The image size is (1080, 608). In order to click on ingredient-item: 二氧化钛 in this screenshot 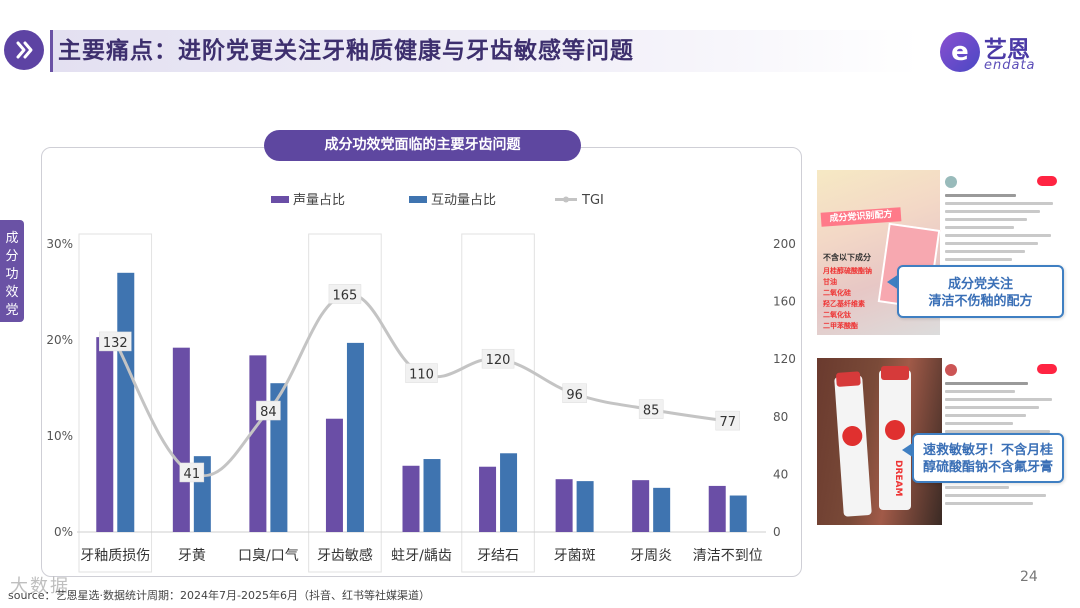, I will do `click(837, 315)`.